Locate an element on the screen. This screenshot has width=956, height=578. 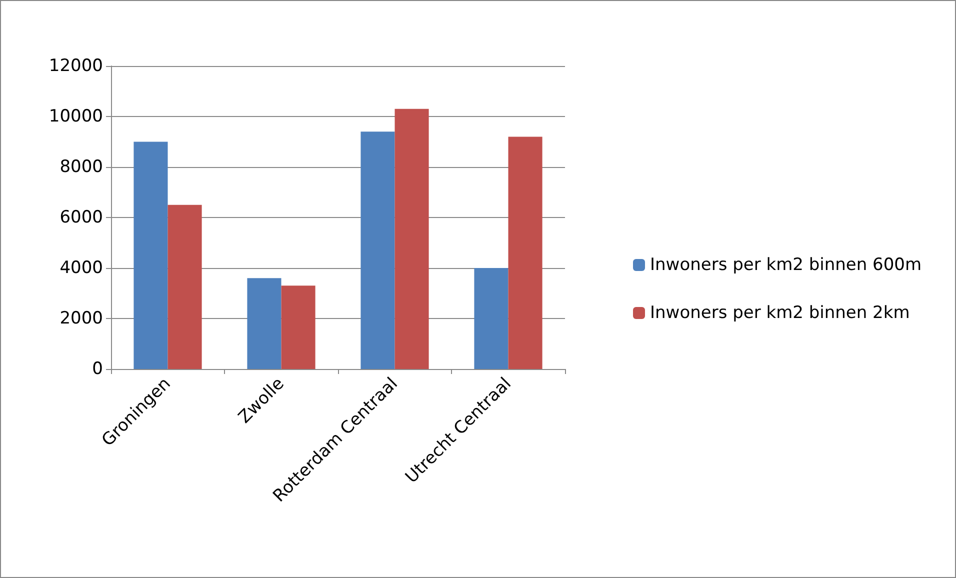
y-tick-label: 12000 is located at coordinates (75, 66).